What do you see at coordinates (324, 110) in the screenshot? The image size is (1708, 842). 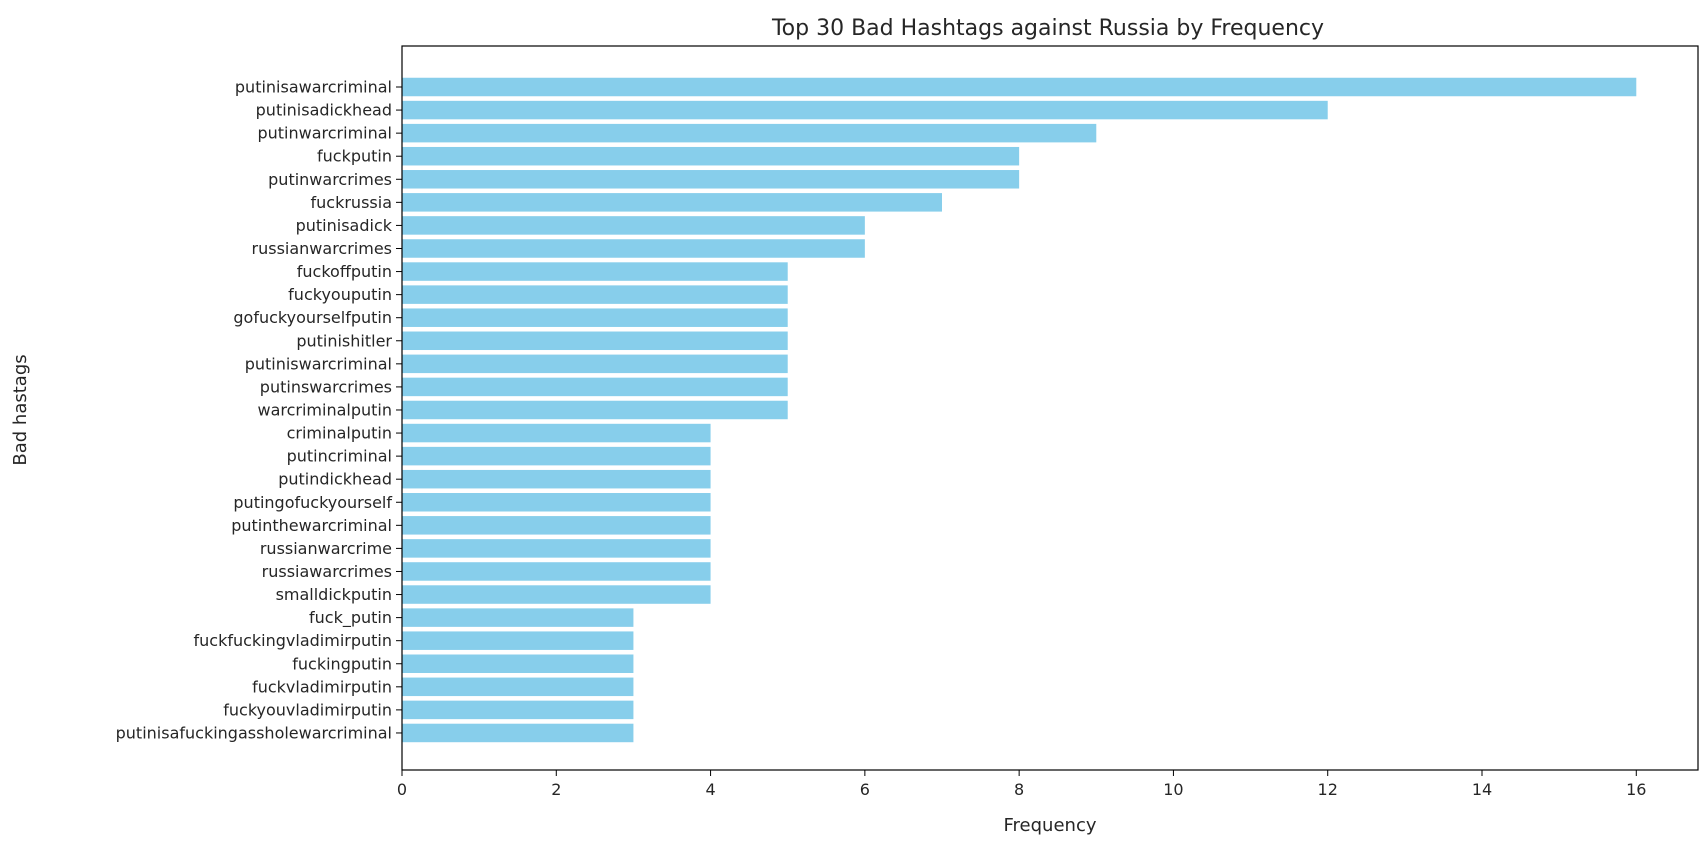 I see `category-label: putinisadickhead` at bounding box center [324, 110].